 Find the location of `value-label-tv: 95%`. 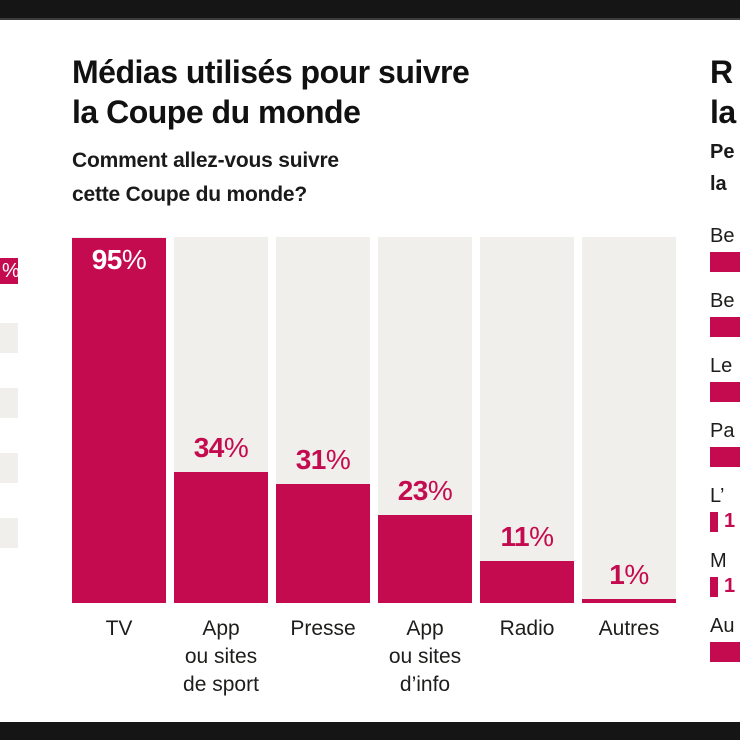

value-label-tv: 95% is located at coordinates (119, 260).